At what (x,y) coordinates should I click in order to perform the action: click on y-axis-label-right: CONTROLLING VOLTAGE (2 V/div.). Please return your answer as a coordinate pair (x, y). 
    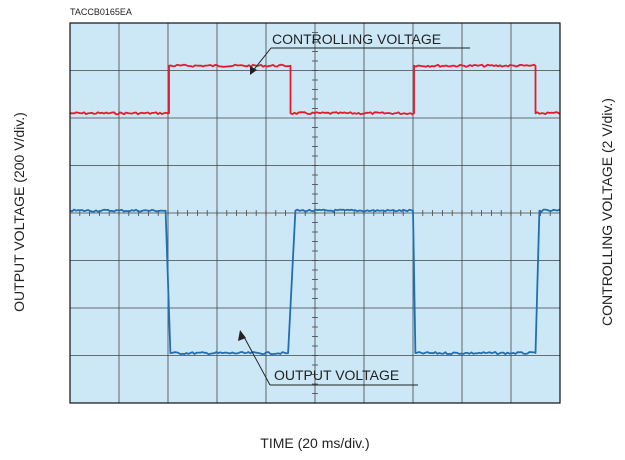
    Looking at the image, I should click on (607, 212).